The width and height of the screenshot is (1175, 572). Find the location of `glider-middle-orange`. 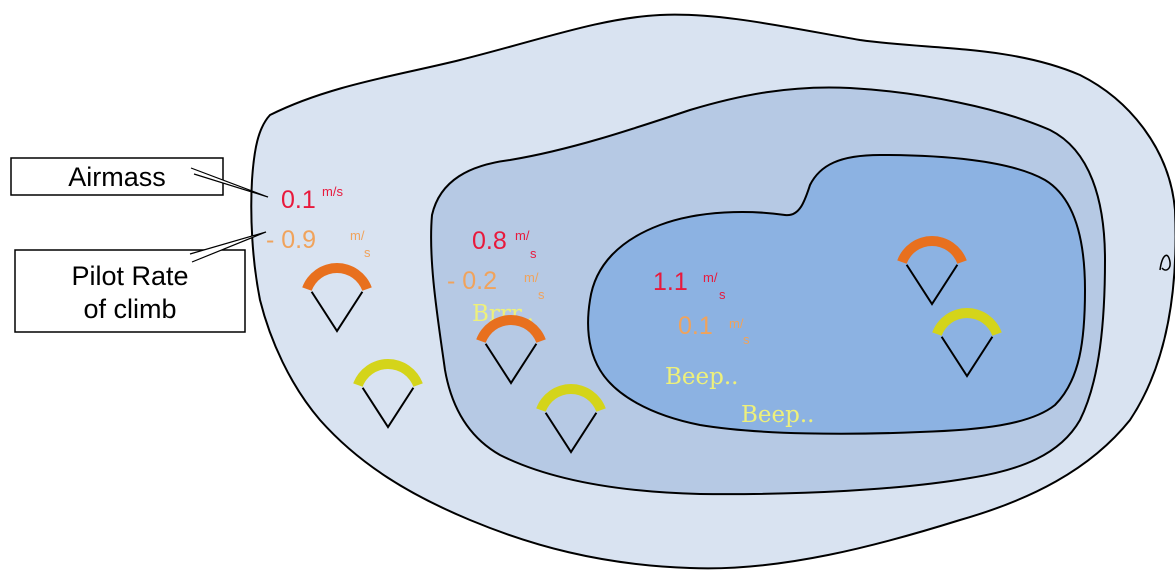

glider-middle-orange is located at coordinates (511, 350).